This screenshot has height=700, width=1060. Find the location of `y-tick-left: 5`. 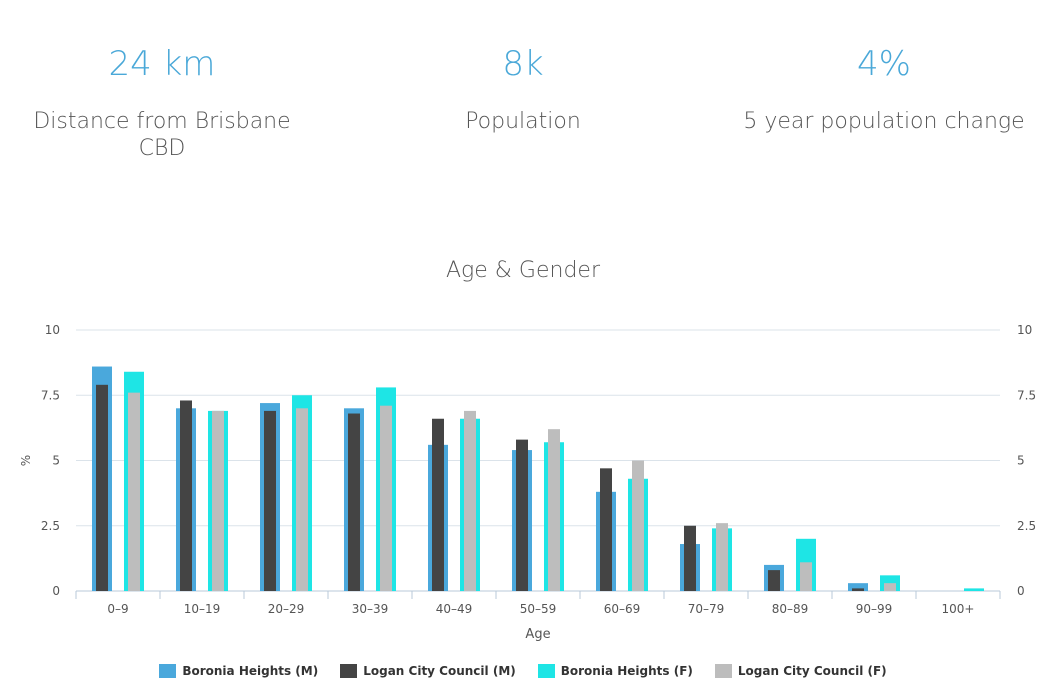

y-tick-left: 5 is located at coordinates (56, 461).